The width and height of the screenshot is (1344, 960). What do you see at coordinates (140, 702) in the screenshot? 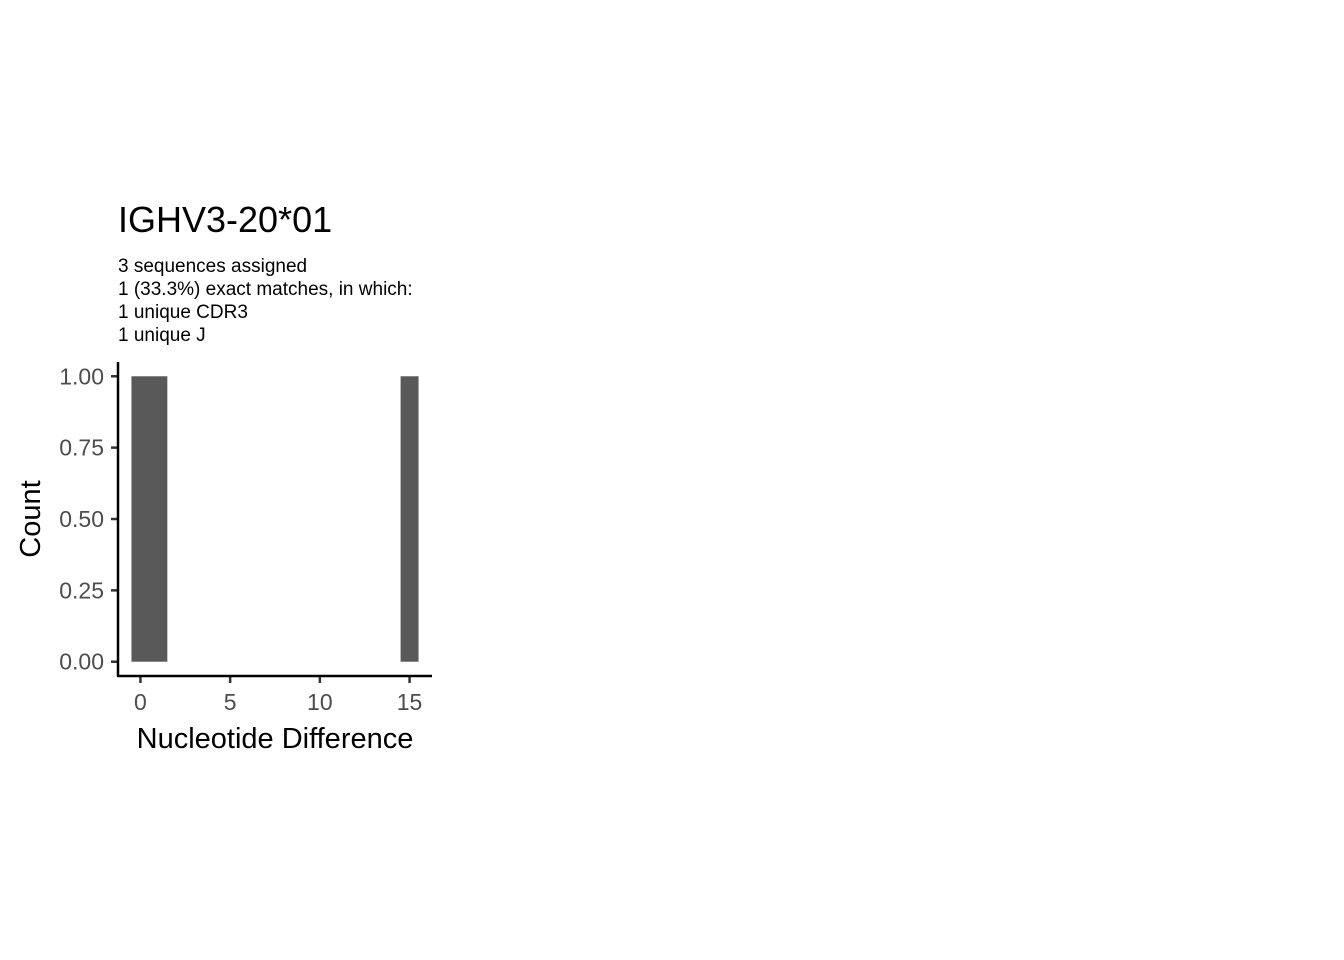
I see `x-tick-label-0: 0` at bounding box center [140, 702].